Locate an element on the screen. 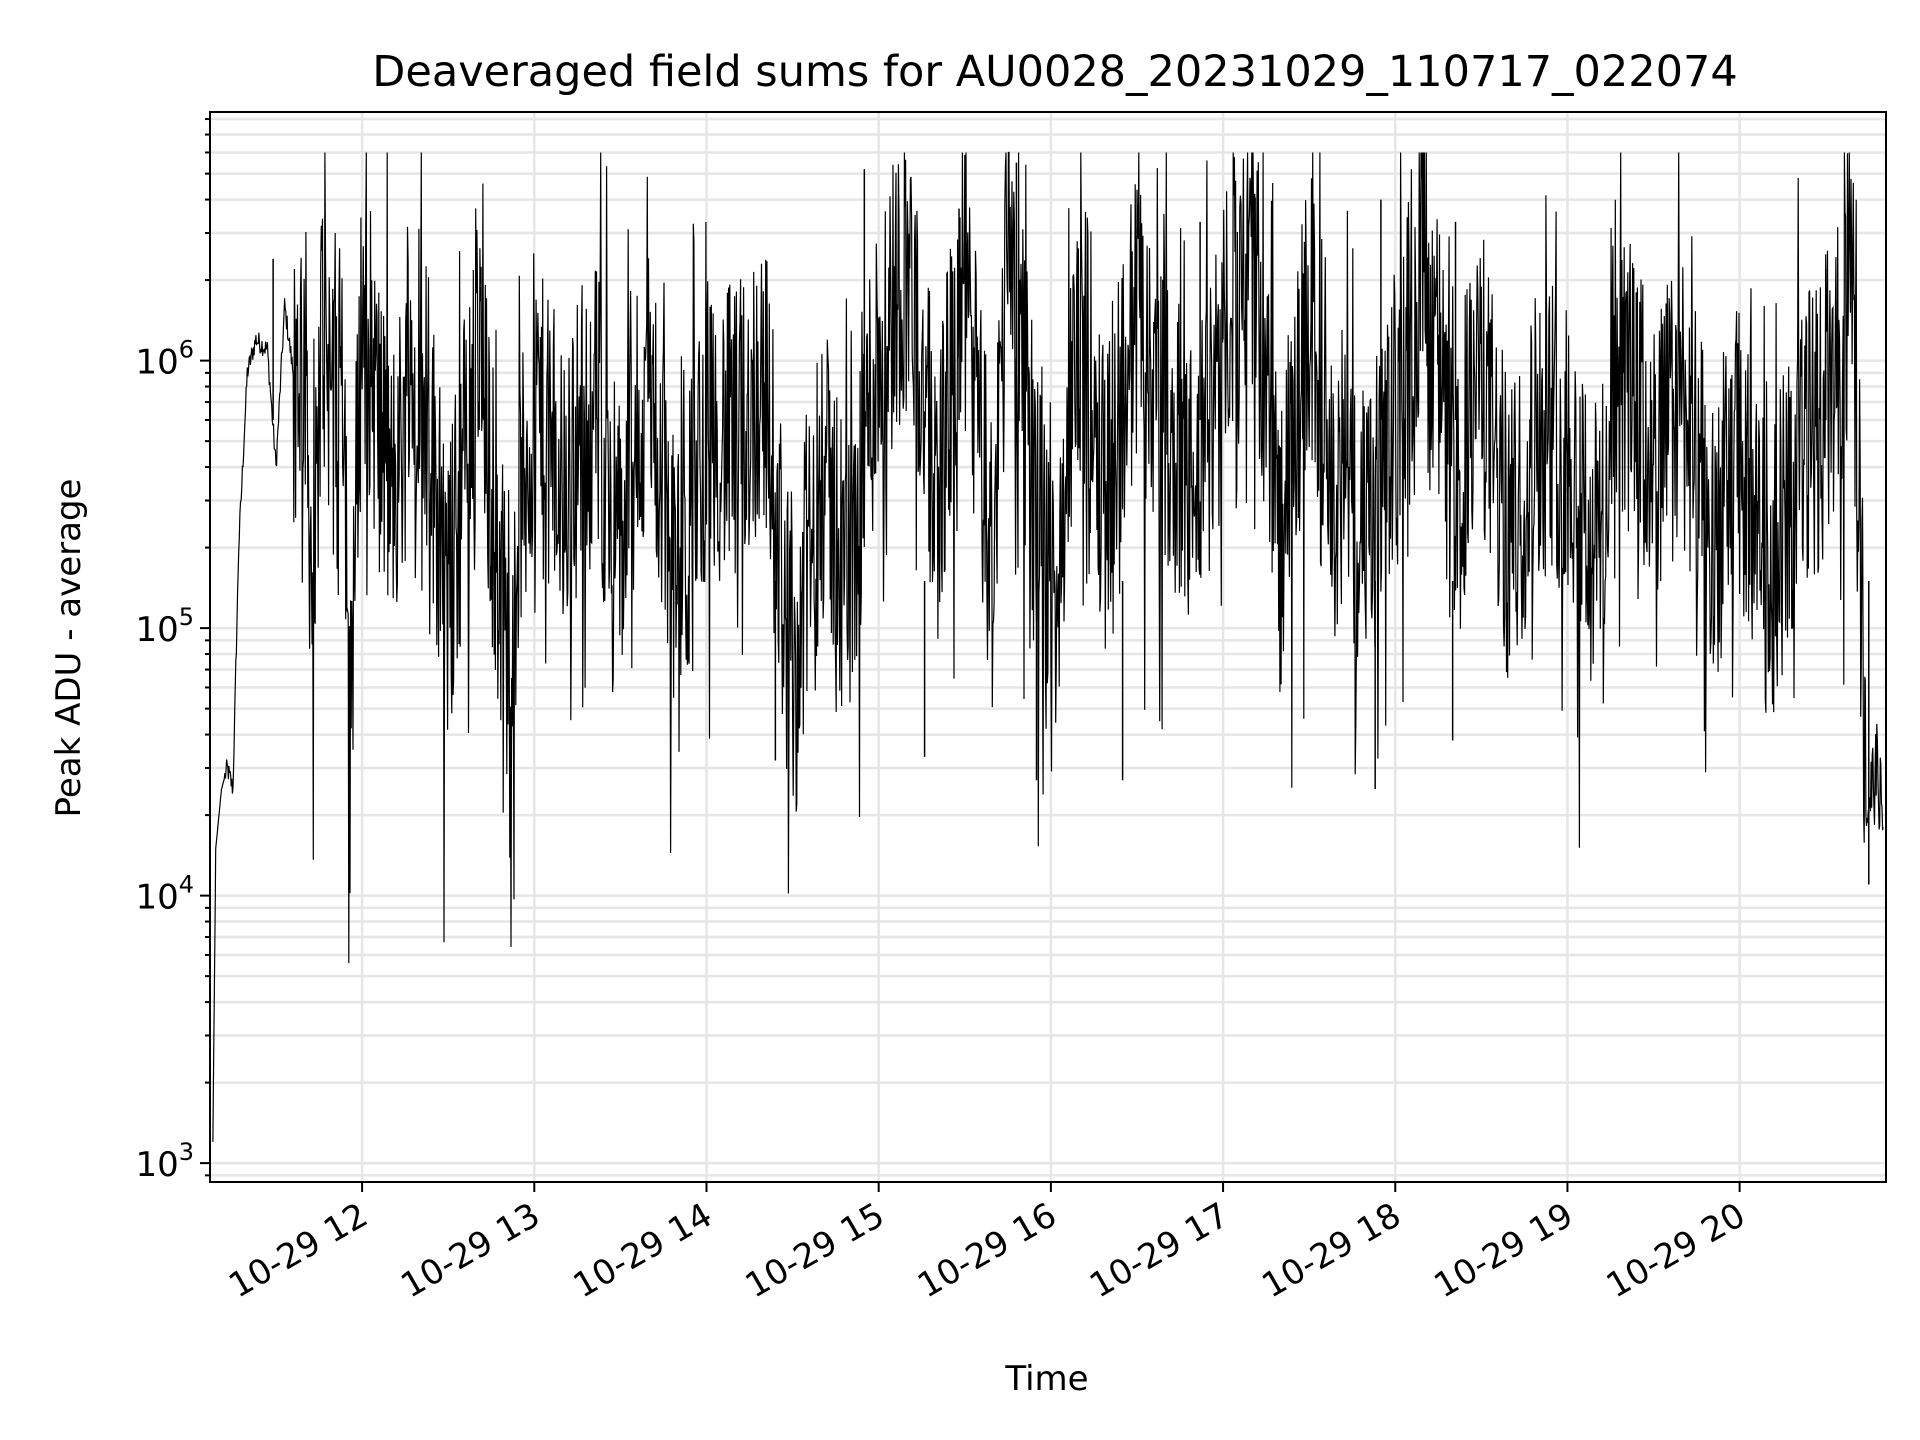 Image resolution: width=1920 pixels, height=1440 pixels. y-tick-label: 10³ is located at coordinates (164, 1161).